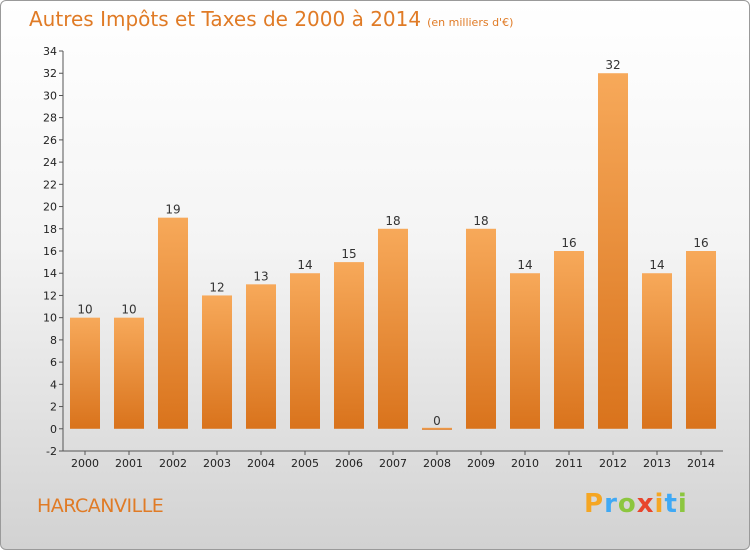 The image size is (750, 550). Describe the element at coordinates (173, 463) in the screenshot. I see `x-tick-label: 2002` at that location.